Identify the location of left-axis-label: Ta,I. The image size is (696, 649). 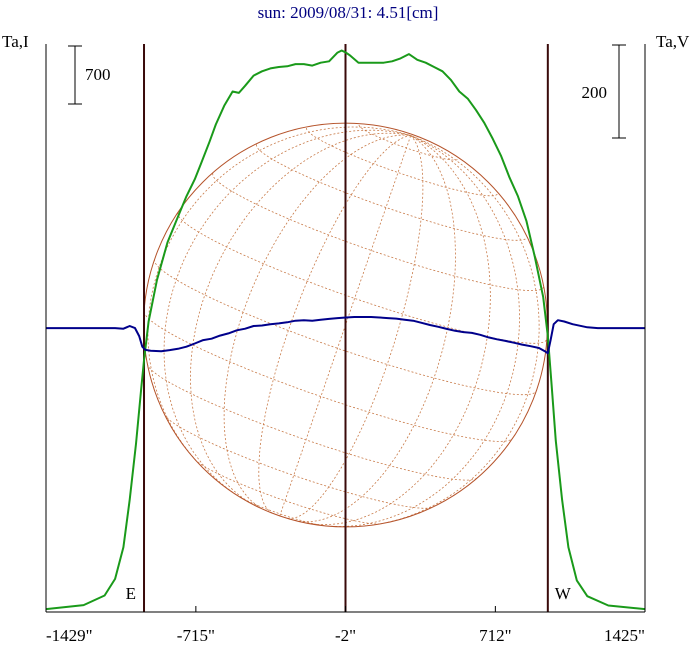
(15, 41).